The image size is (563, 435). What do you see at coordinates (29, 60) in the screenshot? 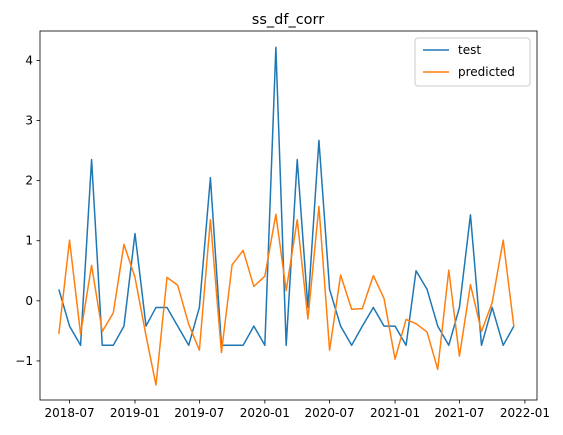
I see `y-tick-label: 4` at bounding box center [29, 60].